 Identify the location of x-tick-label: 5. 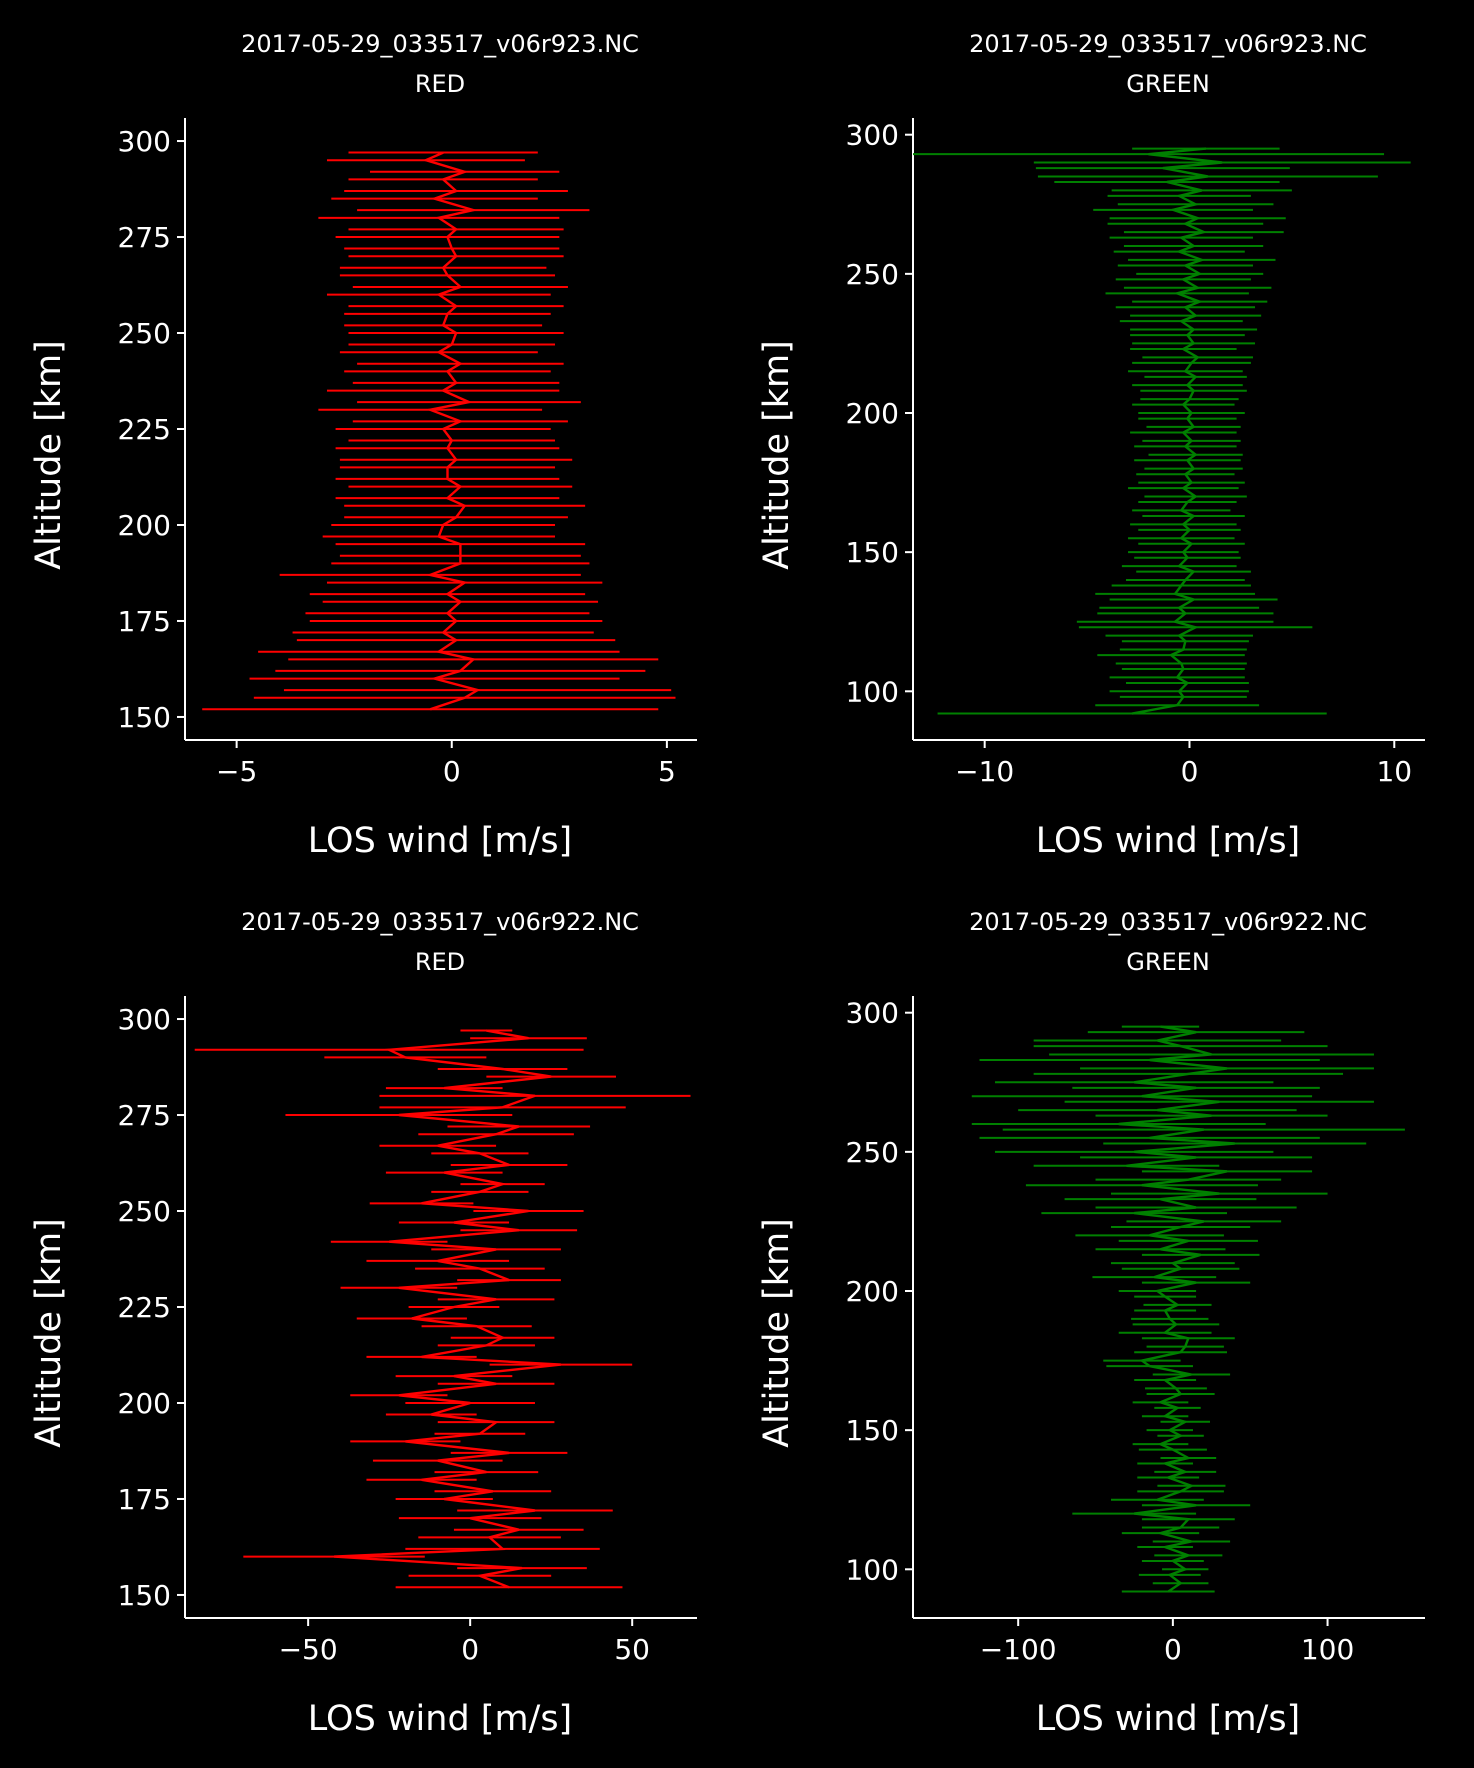
(667, 771).